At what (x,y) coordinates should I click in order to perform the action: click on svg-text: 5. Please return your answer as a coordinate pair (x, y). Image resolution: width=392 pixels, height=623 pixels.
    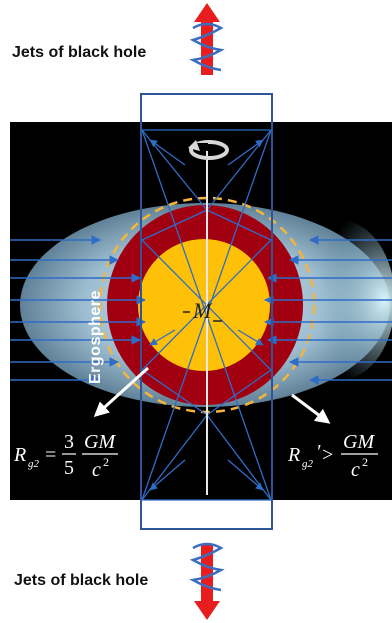
    Looking at the image, I should click on (69, 468).